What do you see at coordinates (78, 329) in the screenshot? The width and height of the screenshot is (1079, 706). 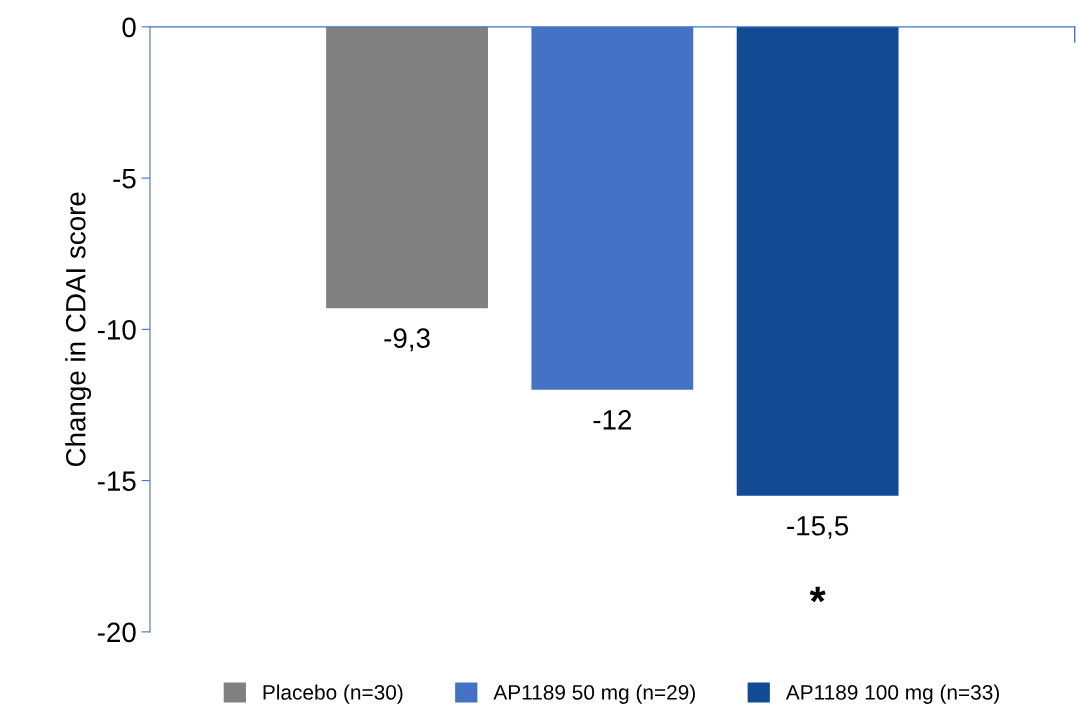 I see `y-axis-title: Change in CDAI score` at bounding box center [78, 329].